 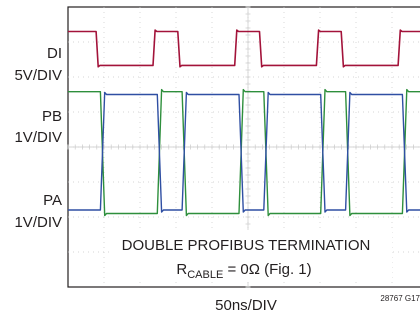 What do you see at coordinates (38, 75) in the screenshot?
I see `channel-scale-di: 5V/DIV` at bounding box center [38, 75].